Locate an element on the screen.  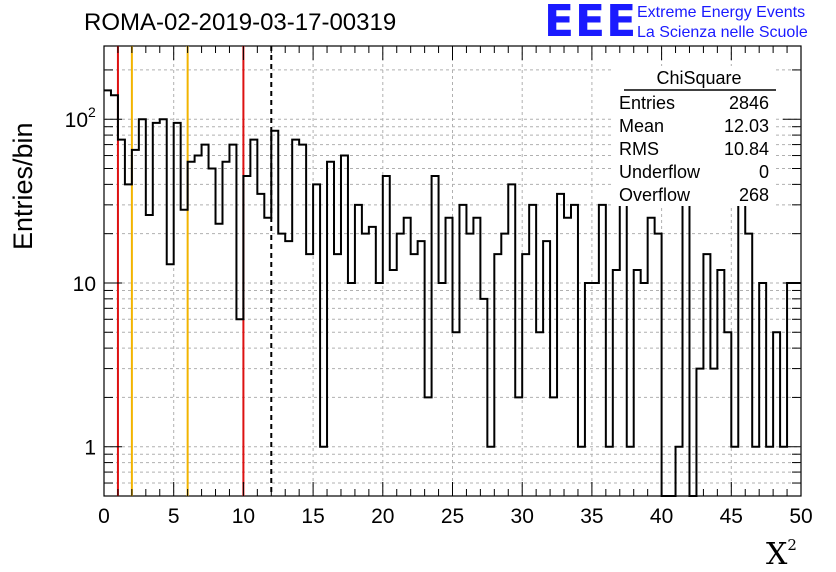
x-tick-label: 40 is located at coordinates (661, 516).